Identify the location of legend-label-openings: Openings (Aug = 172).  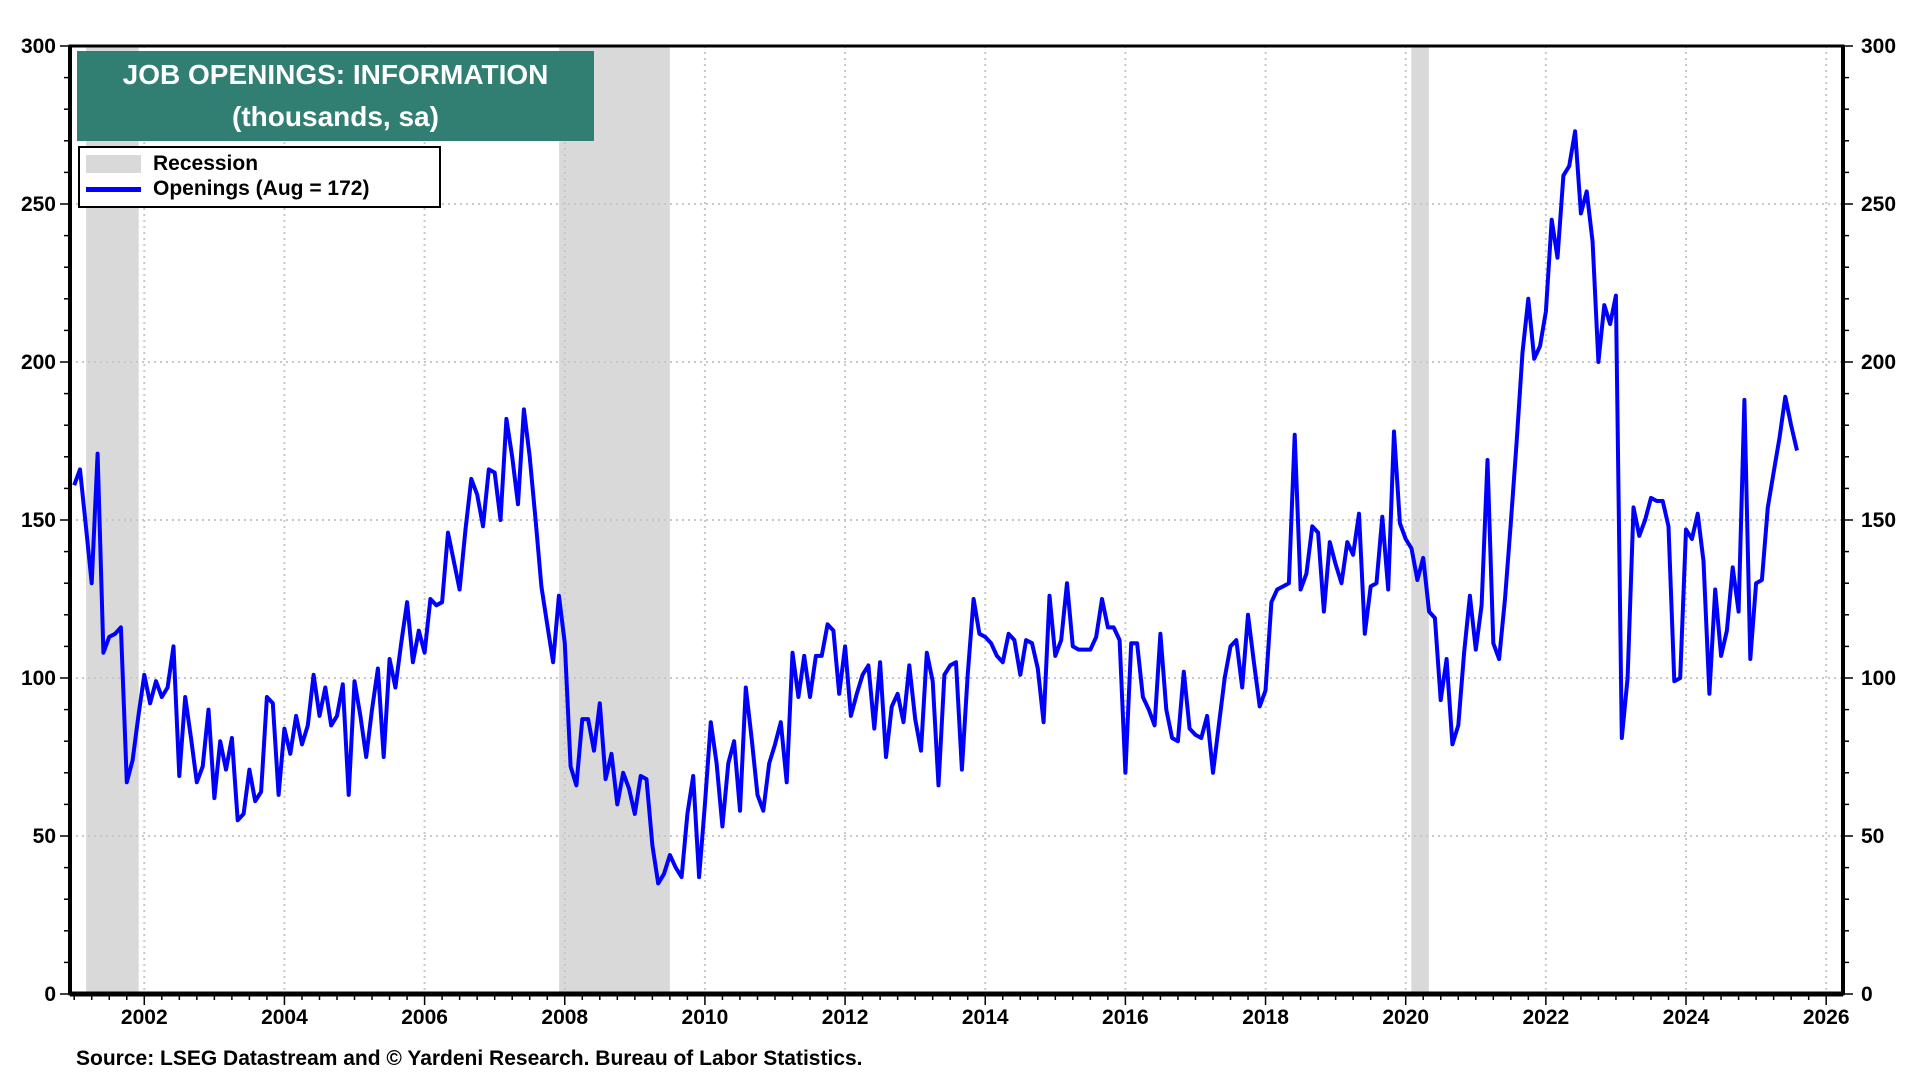
(261, 188).